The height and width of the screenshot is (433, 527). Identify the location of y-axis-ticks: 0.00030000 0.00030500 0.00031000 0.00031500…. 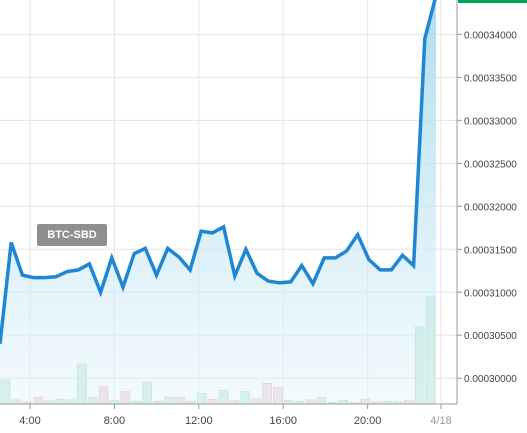
(490, 207).